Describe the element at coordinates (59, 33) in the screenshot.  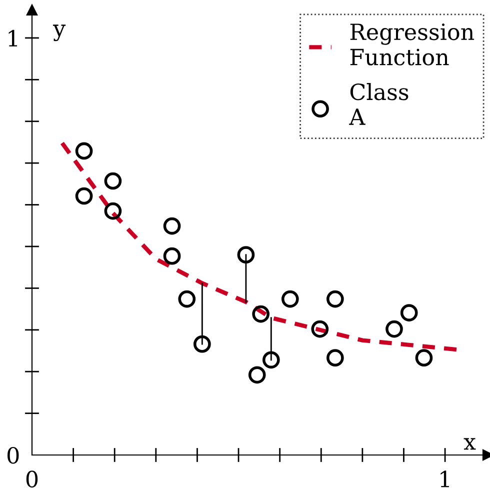
I see `y-axis-title: y` at that location.